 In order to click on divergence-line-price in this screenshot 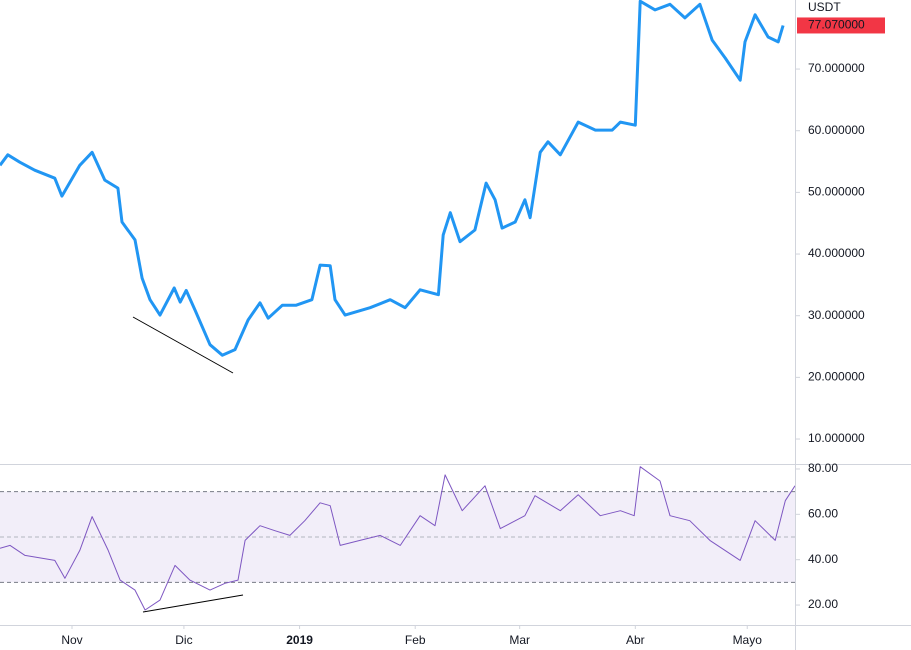, I will do `click(183, 345)`.